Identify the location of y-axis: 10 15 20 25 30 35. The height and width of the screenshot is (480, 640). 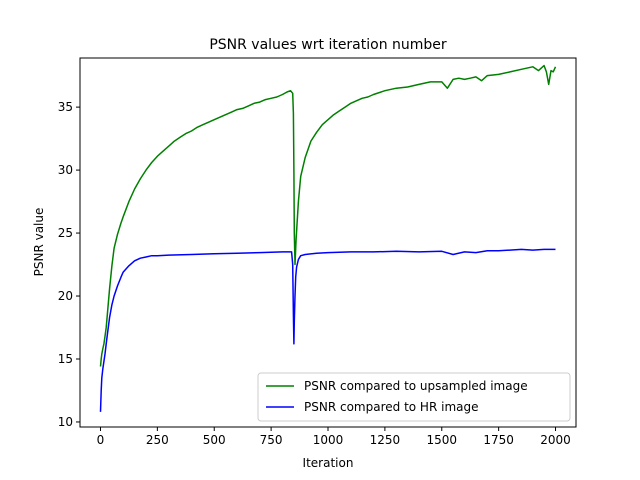
(69, 264).